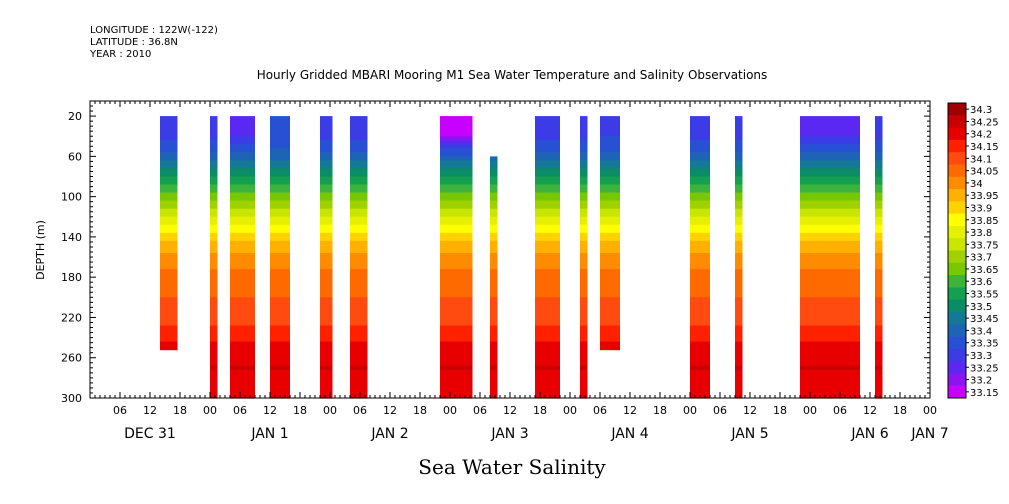 Image resolution: width=1009 pixels, height=504 pixels. Describe the element at coordinates (981, 208) in the screenshot. I see `colorbar-label: 33.9` at that location.